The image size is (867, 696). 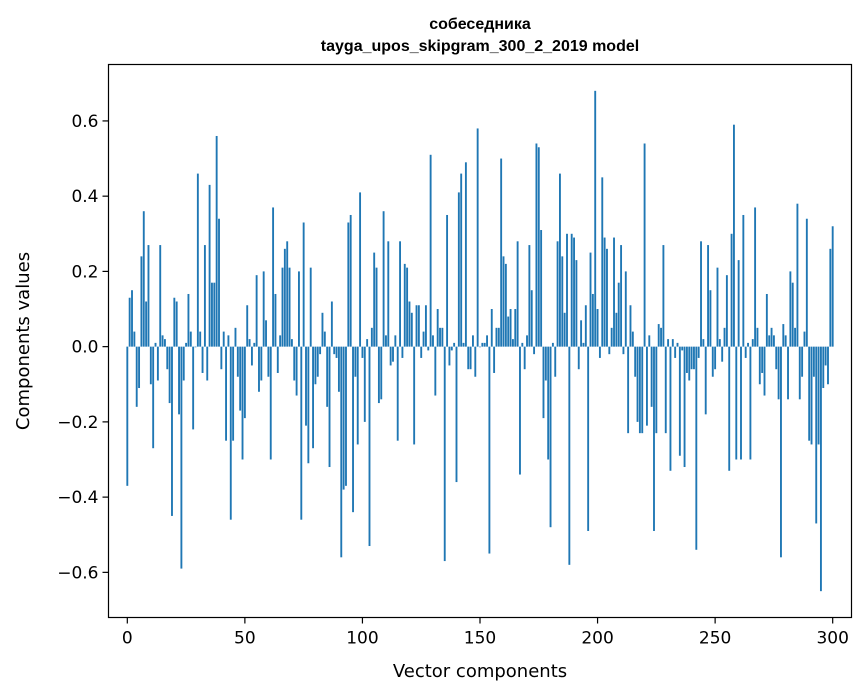 I want to click on y-tick-label: −0.4, so click(x=77, y=498).